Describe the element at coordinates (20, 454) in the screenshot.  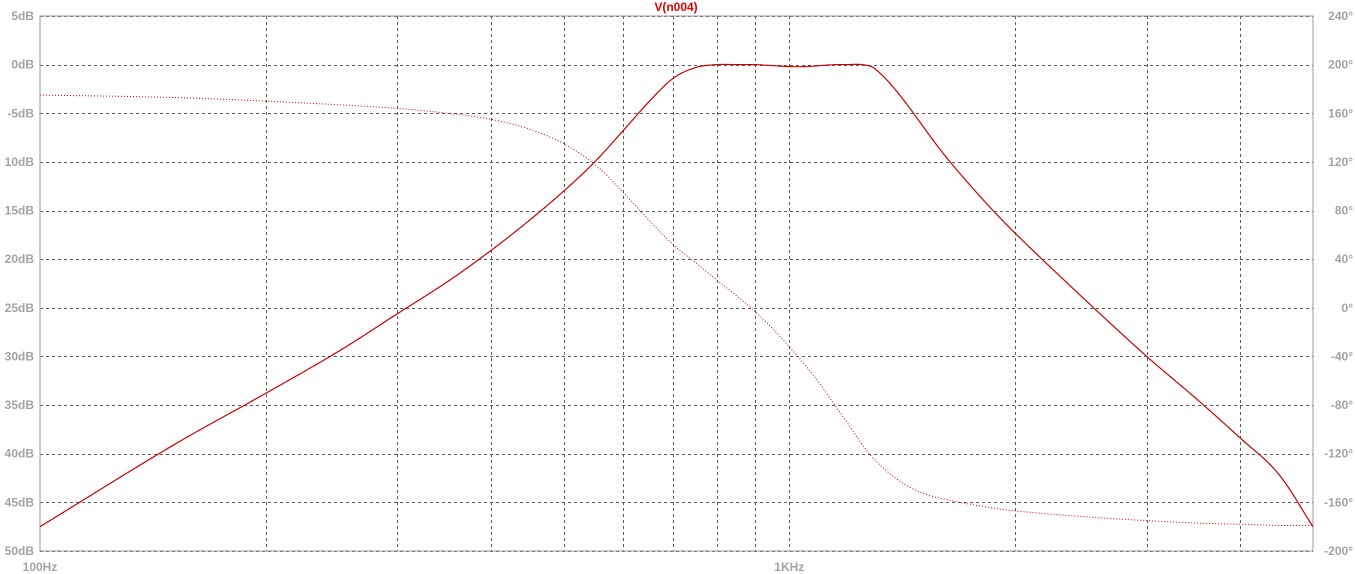
I see `y-left-tick-label: 40dB` at that location.